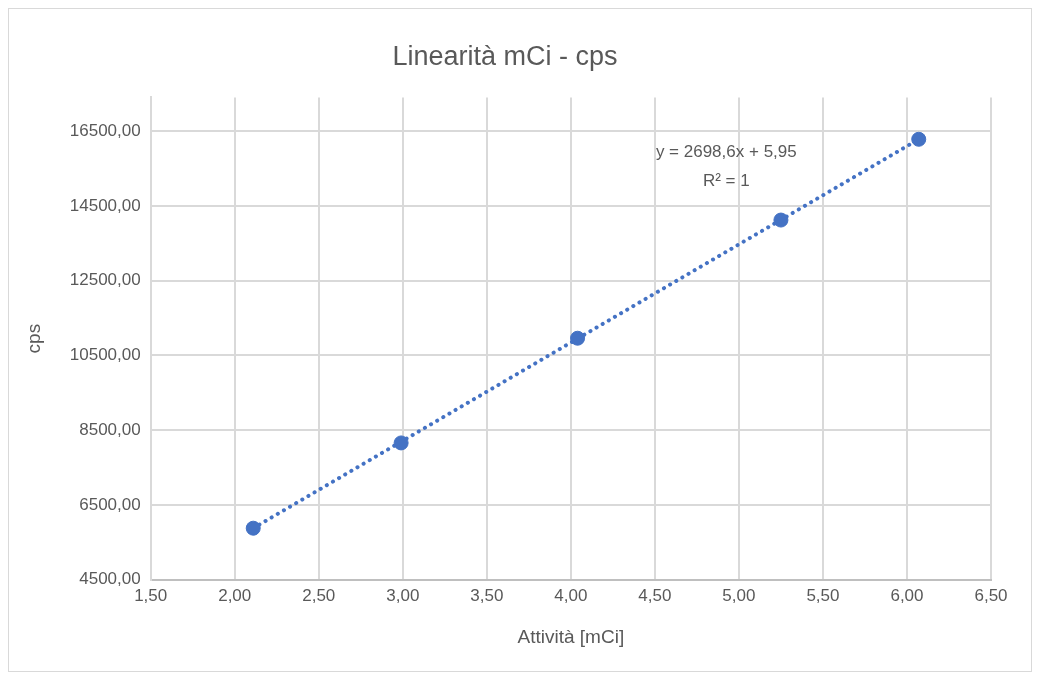 The height and width of the screenshot is (680, 1040). I want to click on x-tick-label: 5,50, so click(823, 595).